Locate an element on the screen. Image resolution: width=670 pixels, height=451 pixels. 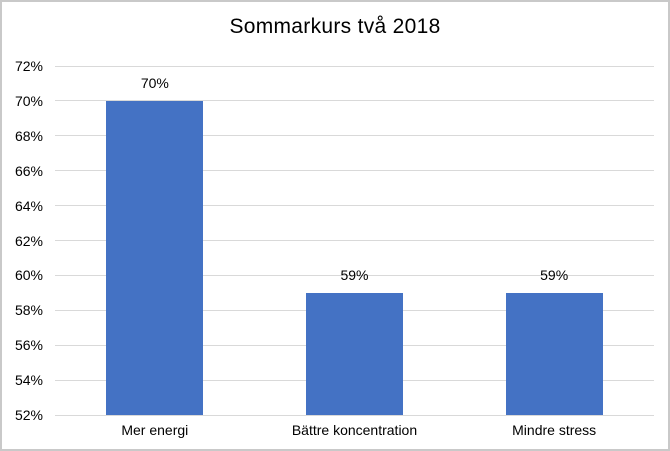
y-axis-tick-label: 60% is located at coordinates (28, 275).